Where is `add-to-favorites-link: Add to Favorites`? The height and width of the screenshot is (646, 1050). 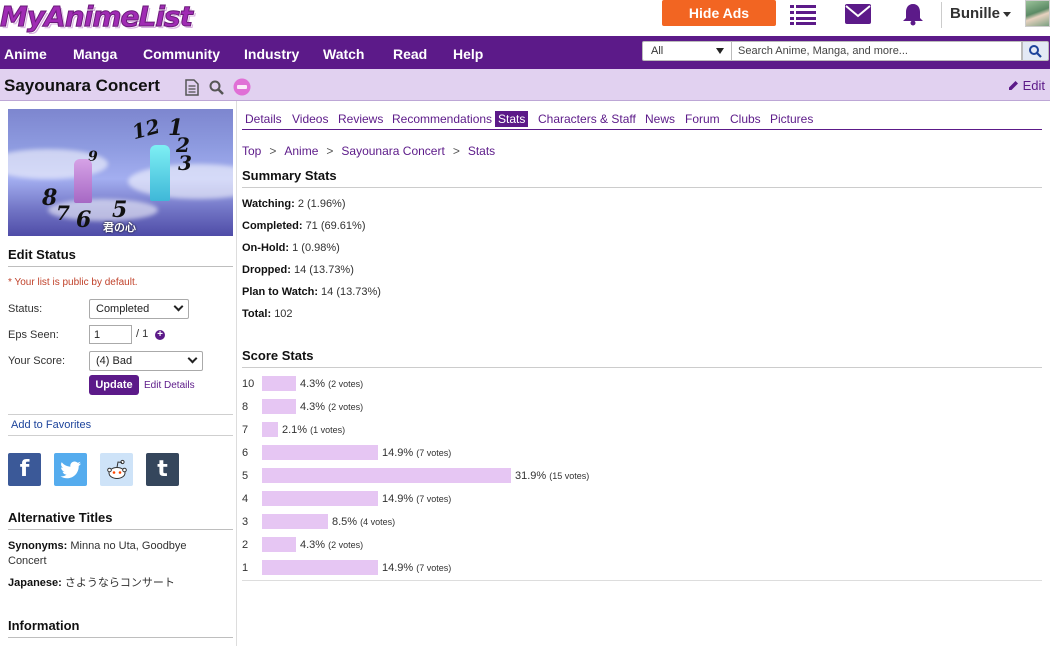 add-to-favorites-link: Add to Favorites is located at coordinates (51, 425).